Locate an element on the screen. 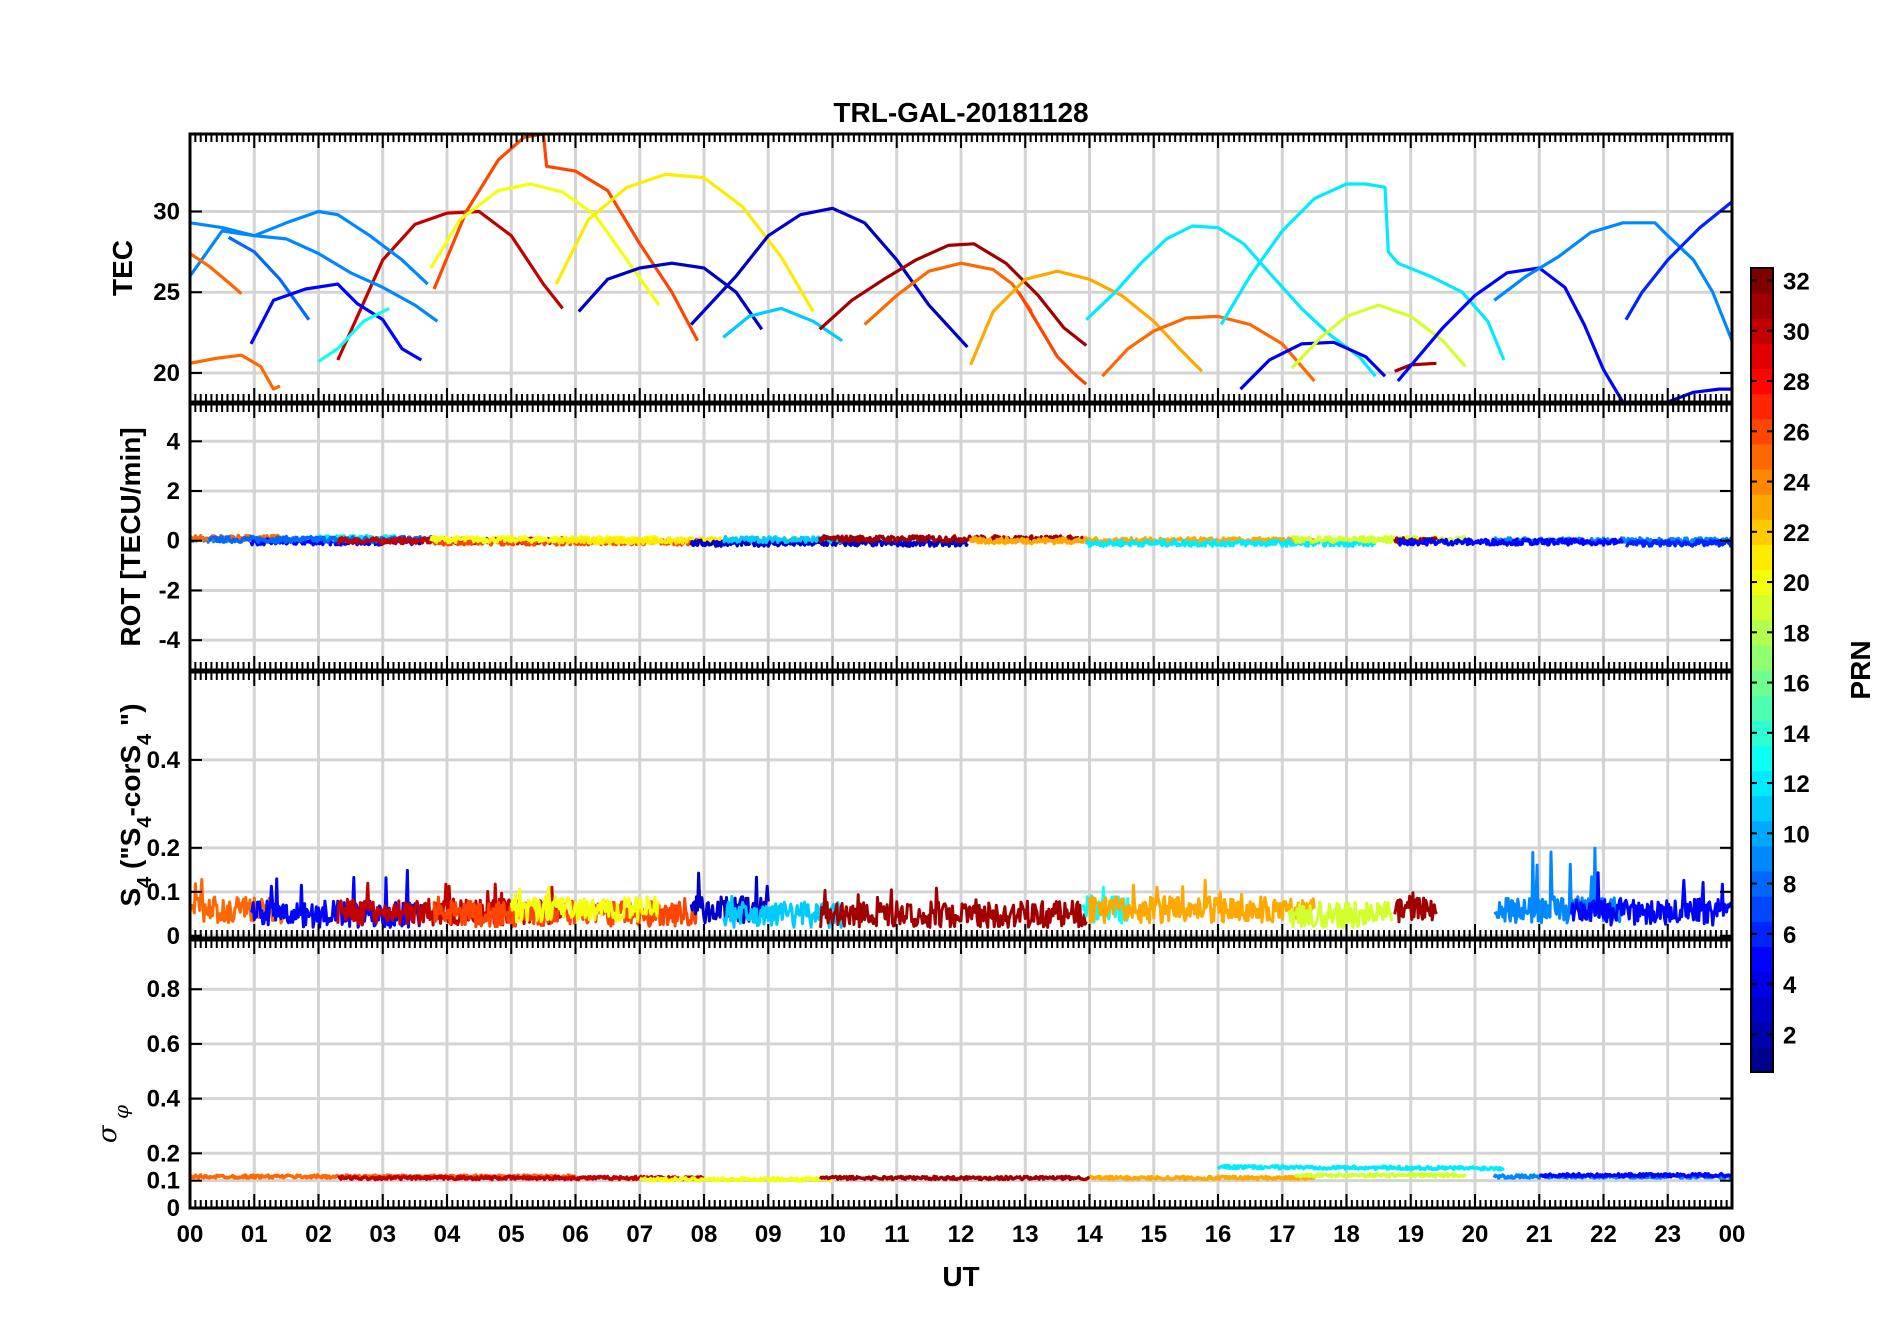 The image size is (1902, 1330). colorbar-tick-label: 30 is located at coordinates (1796, 332).